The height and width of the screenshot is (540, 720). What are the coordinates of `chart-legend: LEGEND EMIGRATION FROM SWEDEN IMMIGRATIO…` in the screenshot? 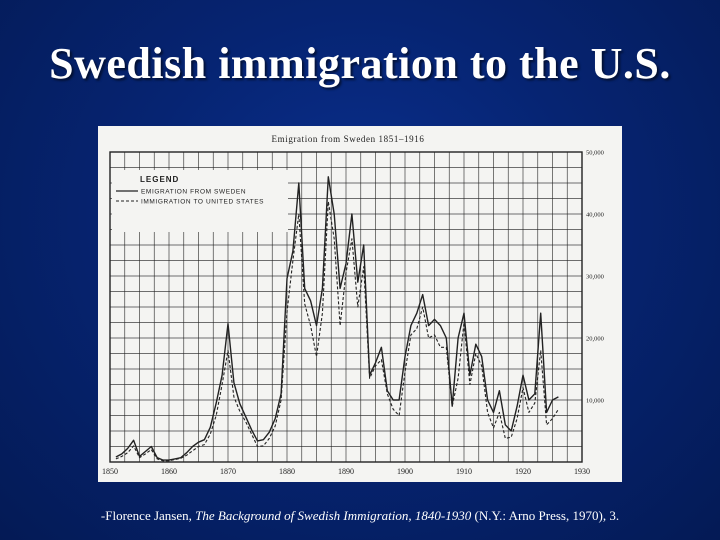 It's located at (200, 201).